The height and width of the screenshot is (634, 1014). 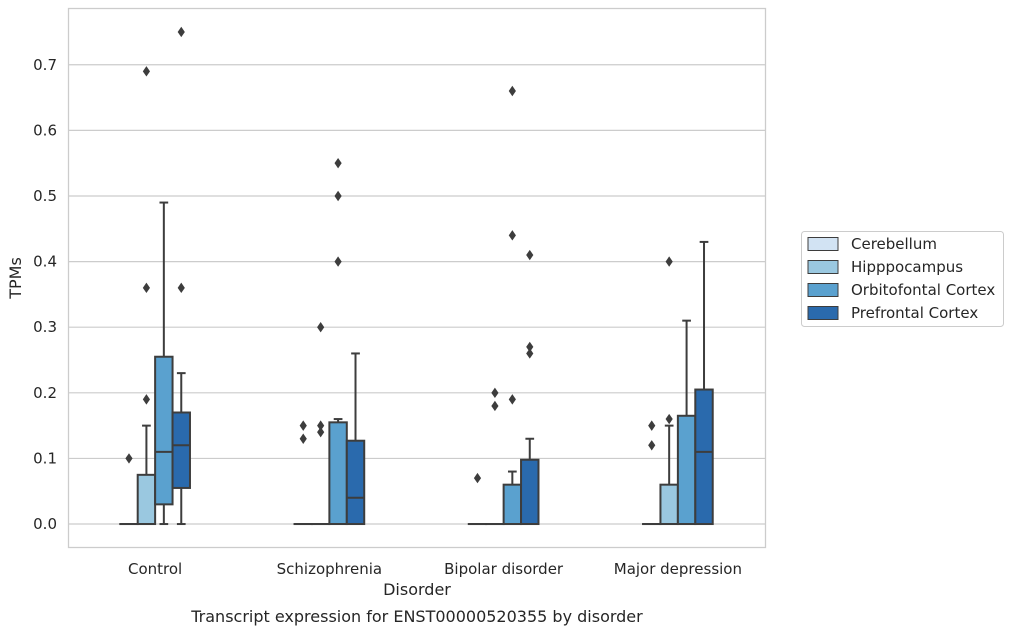 I want to click on y-tick-label: 0.6, so click(x=45, y=130).